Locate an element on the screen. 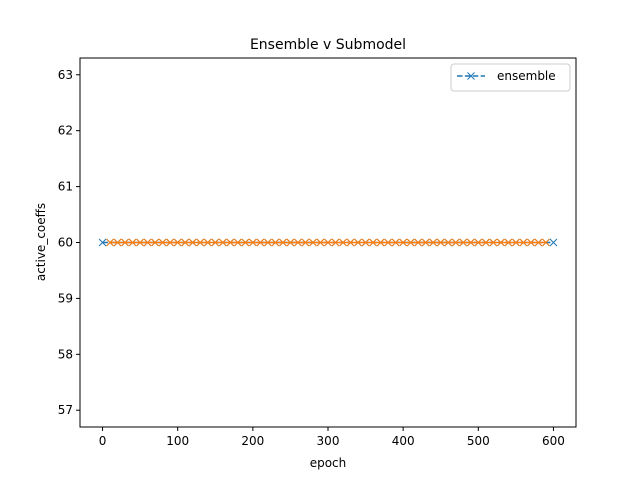  legend-marker-x is located at coordinates (471, 76).